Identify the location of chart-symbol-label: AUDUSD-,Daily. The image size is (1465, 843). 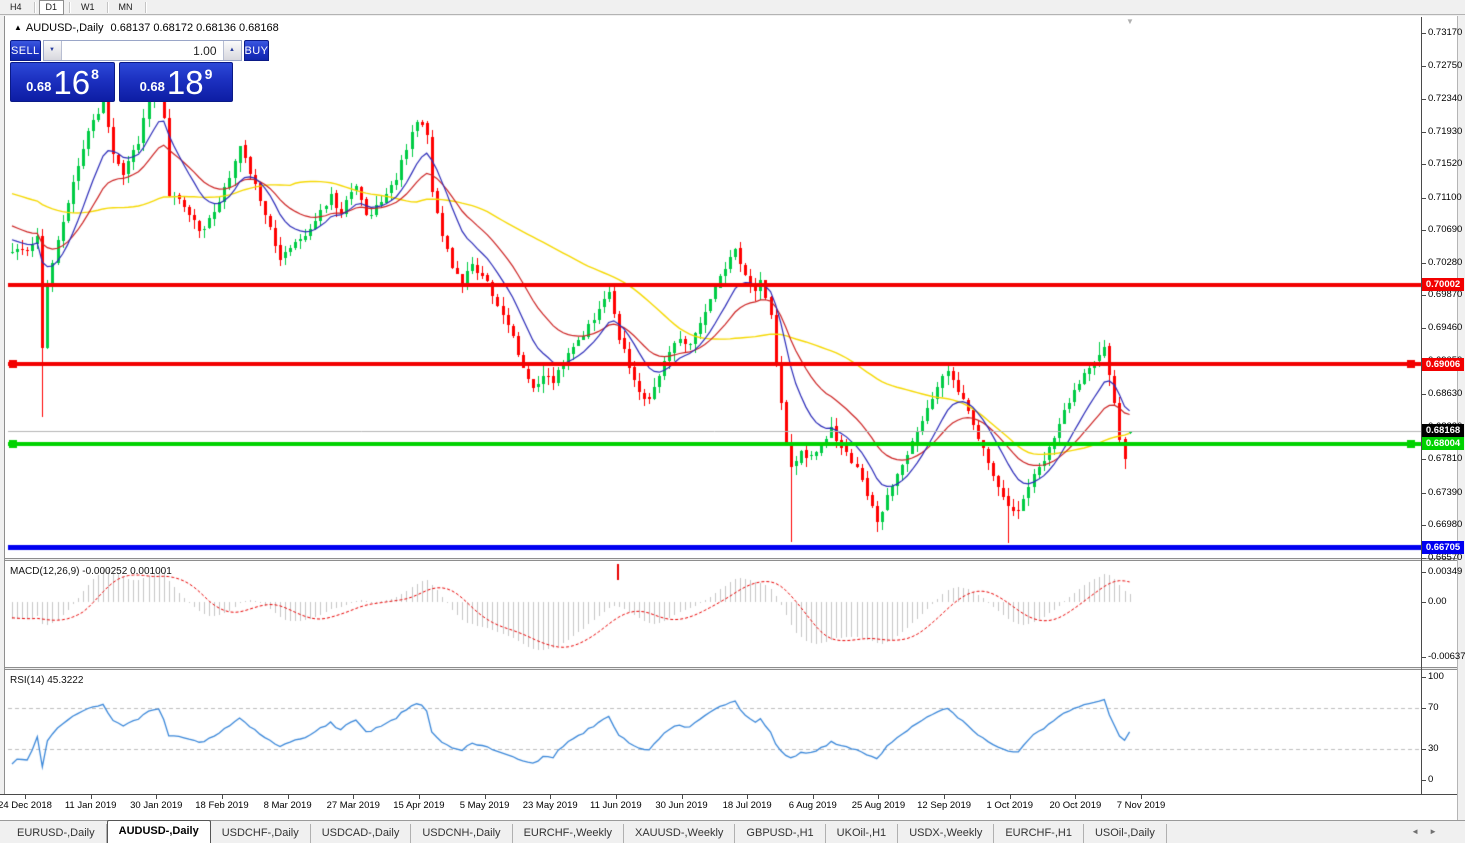
(64, 28).